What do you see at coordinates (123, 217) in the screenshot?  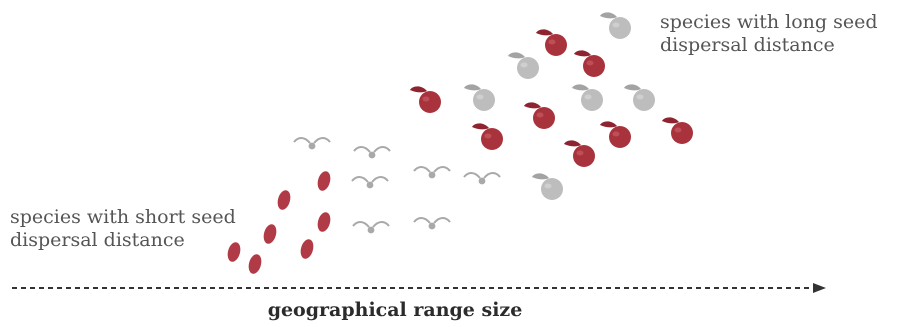 I see `short-dispersal-label-line-1: species with short seed` at bounding box center [123, 217].